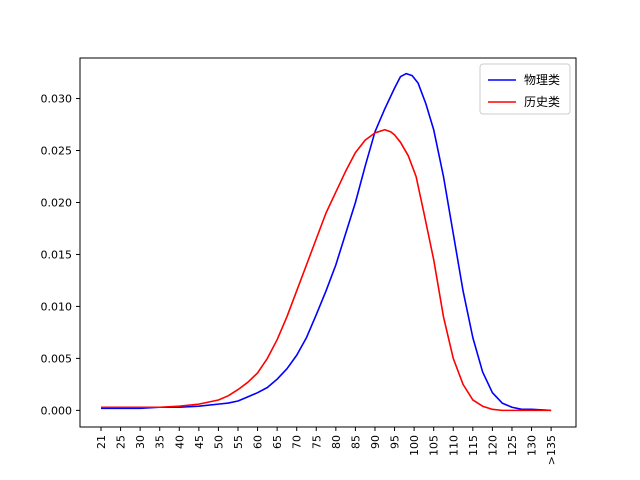 This screenshot has height=480, width=640. I want to click on y-tick-label: 0.005, so click(57, 358).